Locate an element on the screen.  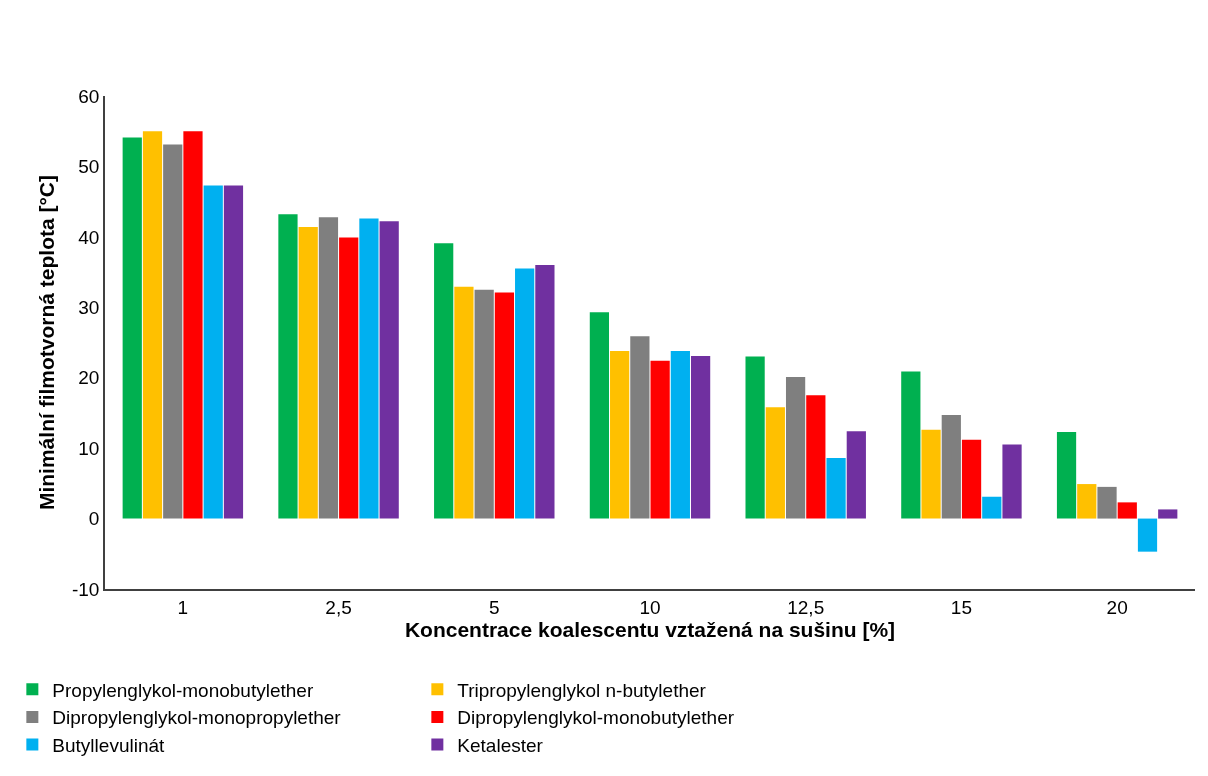
legend-label: Dipropylenglykol-monopropylether is located at coordinates (197, 718).